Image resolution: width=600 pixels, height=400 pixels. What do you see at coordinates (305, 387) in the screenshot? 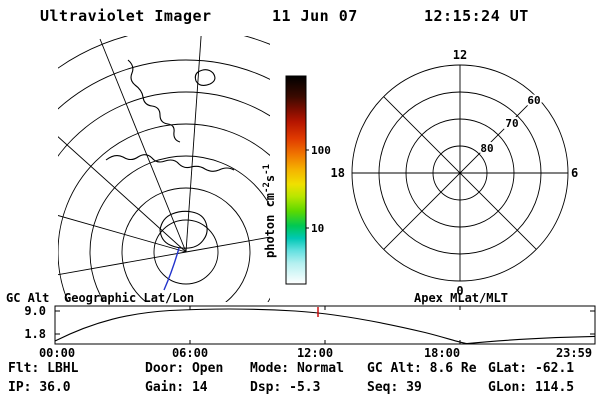
I see `status-dsp-value: -5.3` at bounding box center [305, 387].